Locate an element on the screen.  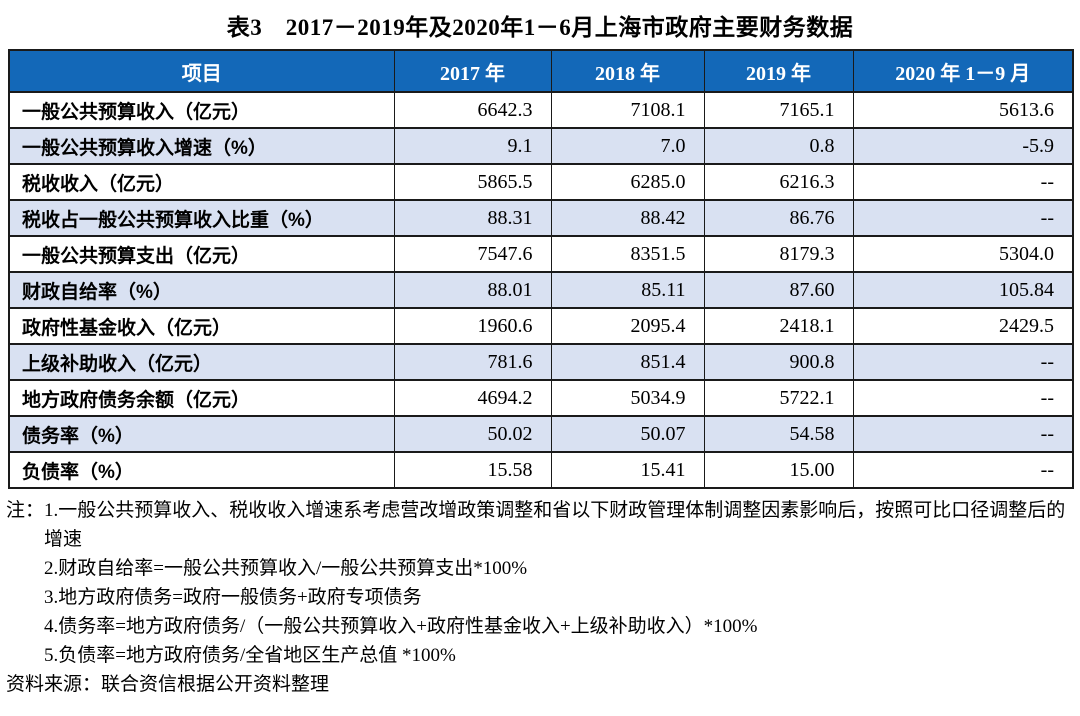
row-label: 税收占一般公共预算收入比重（%） is located at coordinates (201, 218).